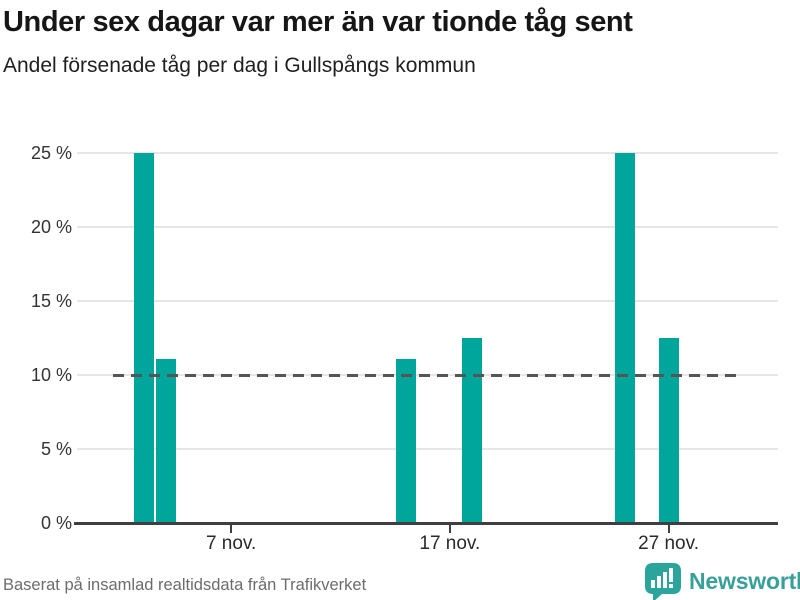  Describe the element at coordinates (51, 301) in the screenshot. I see `y-axis-label: 15 %` at that location.